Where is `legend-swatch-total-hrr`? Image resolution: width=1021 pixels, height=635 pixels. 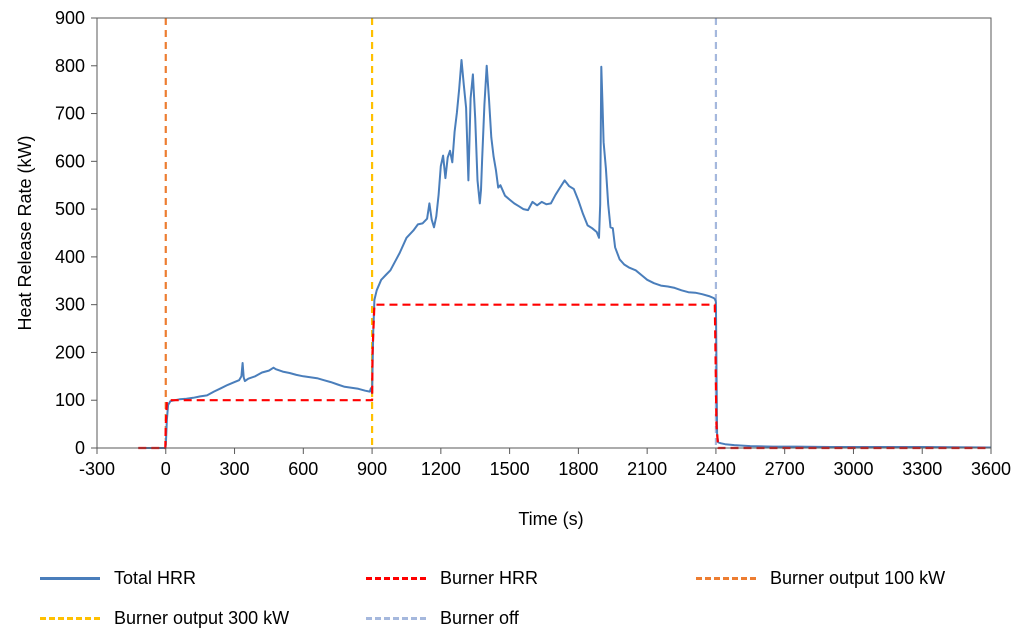
legend-swatch-total-hrr is located at coordinates (70, 578).